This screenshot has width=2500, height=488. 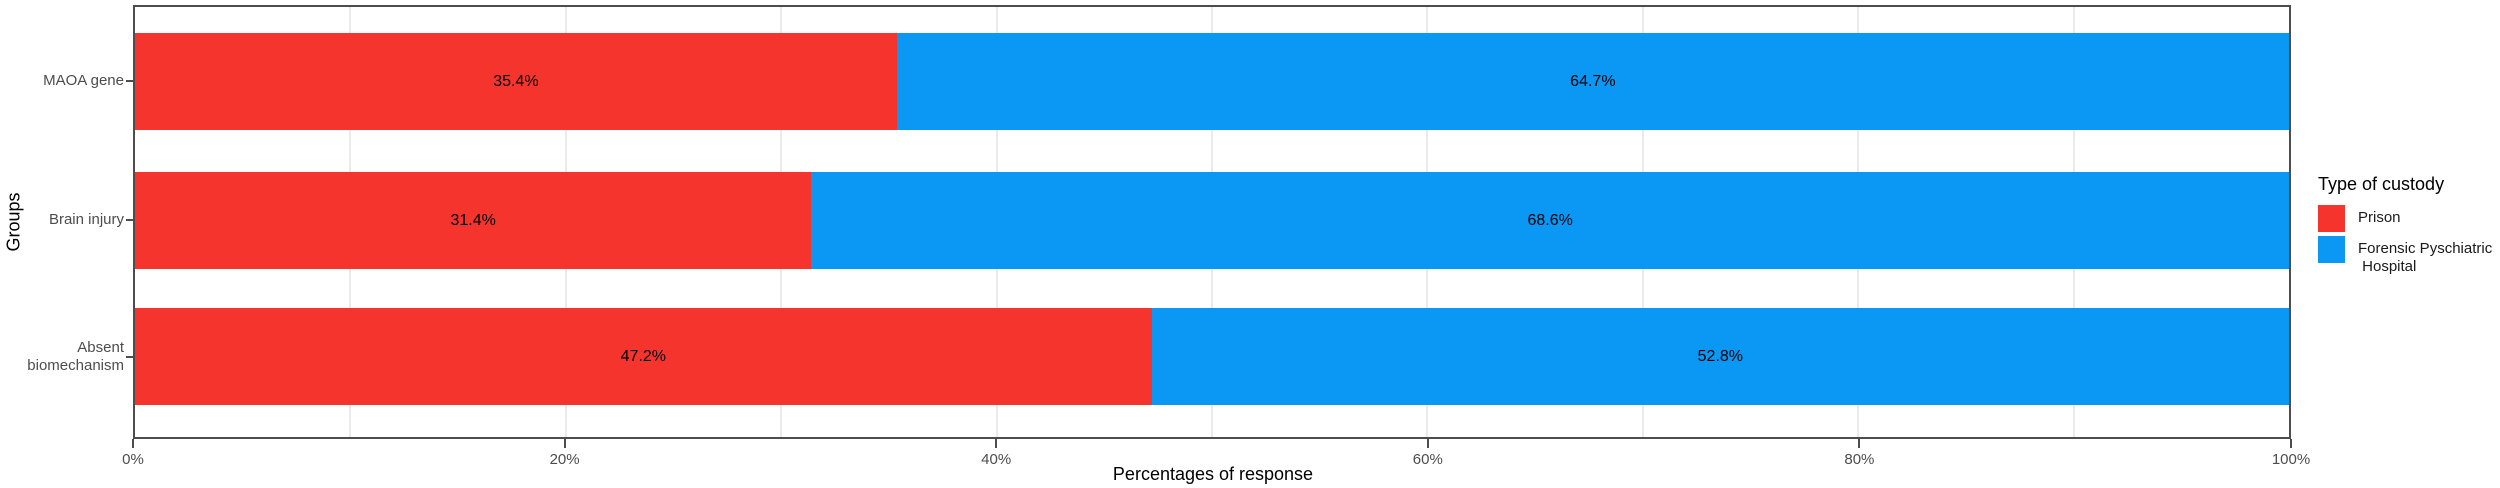 I want to click on bar-segment-forensic-pyschiatric-hospital: 64.7%, so click(x=1592, y=81).